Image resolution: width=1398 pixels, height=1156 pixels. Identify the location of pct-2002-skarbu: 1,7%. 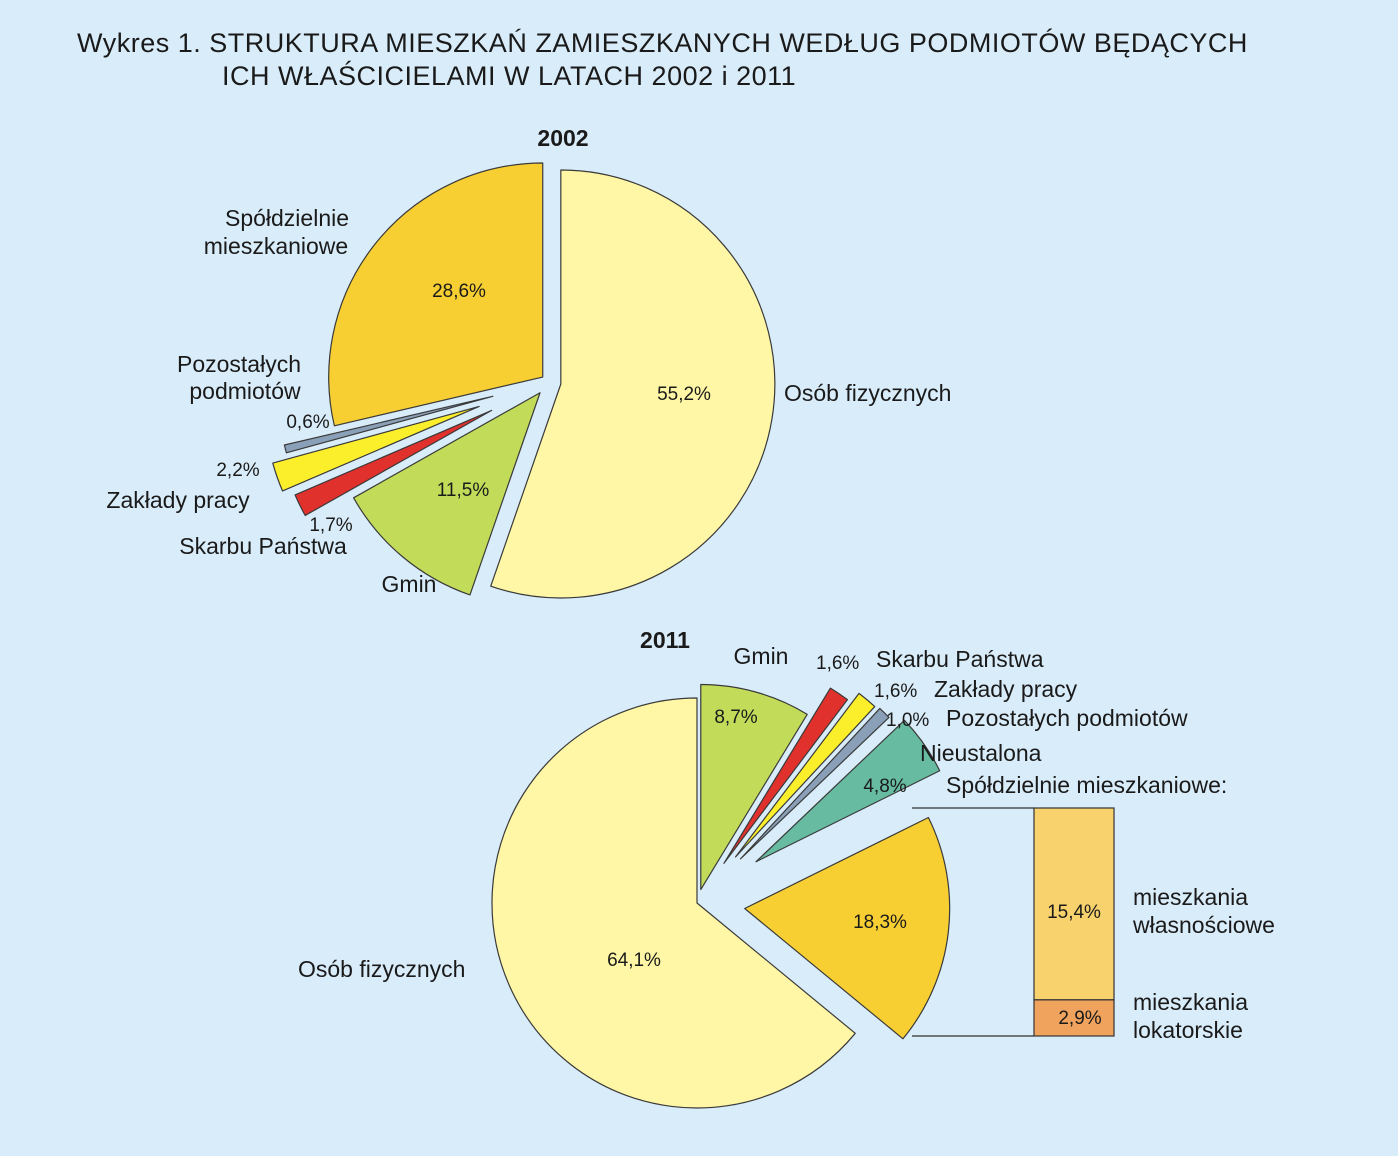
(330, 525).